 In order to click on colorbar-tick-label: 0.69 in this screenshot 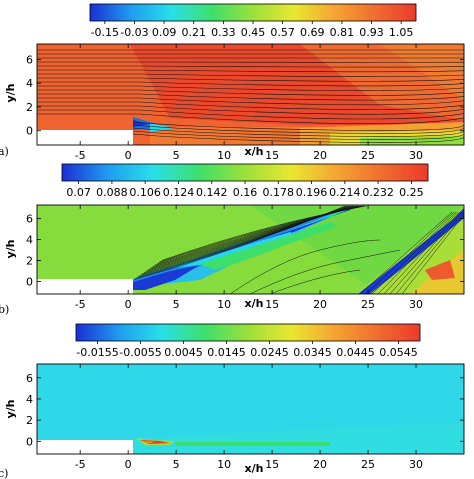, I will do `click(312, 32)`.